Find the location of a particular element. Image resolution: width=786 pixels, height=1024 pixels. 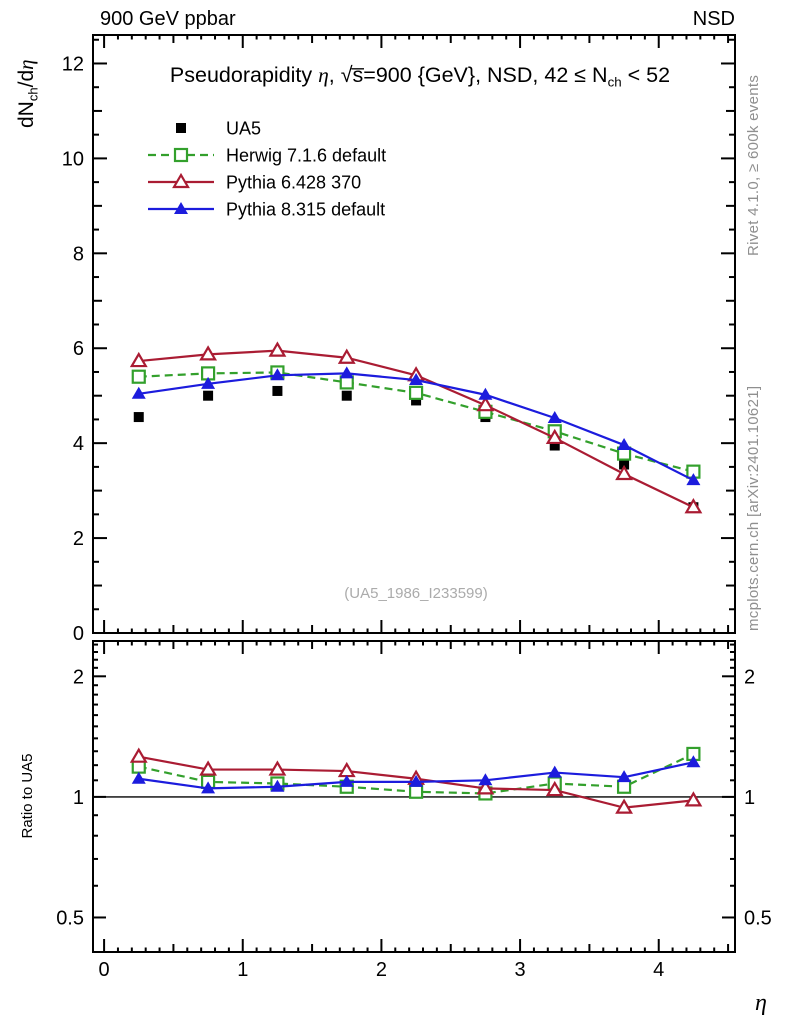

ratio-axis-label: Ratio to UA5 is located at coordinates (27, 795).